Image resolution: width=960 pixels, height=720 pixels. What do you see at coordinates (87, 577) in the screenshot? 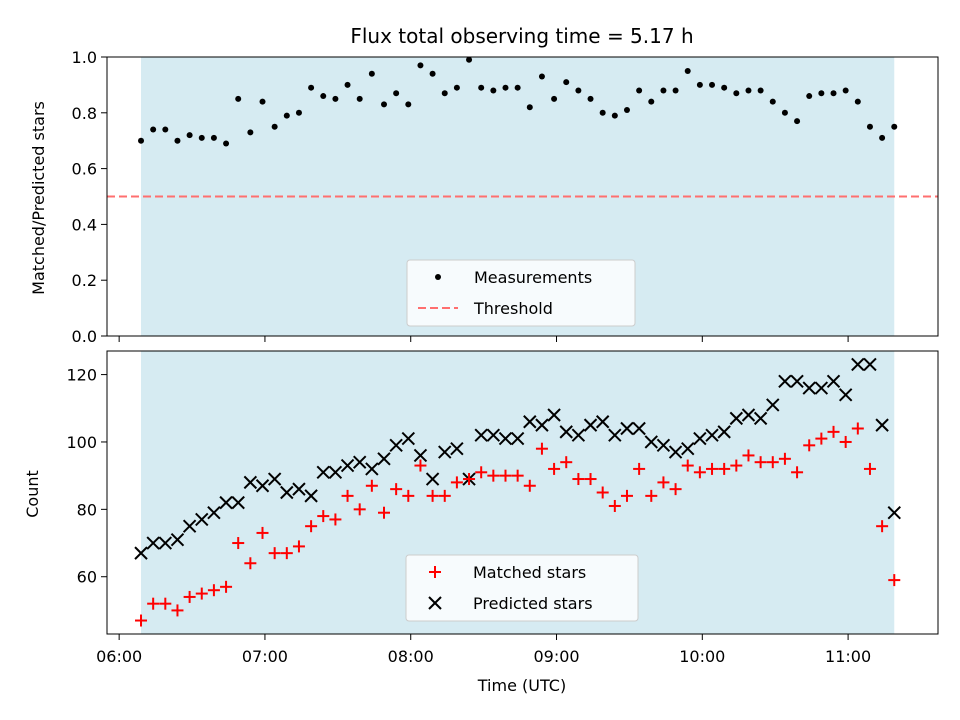
I see `count-y-tick-label: 60` at bounding box center [87, 577].